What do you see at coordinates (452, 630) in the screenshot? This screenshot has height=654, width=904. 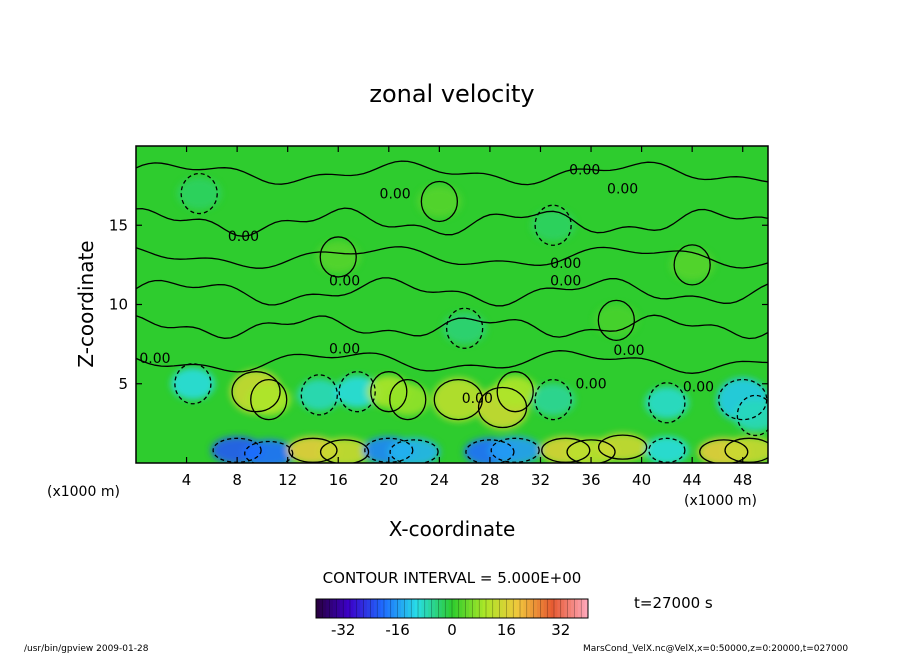 I see `colorbar-tick-label: 0` at bounding box center [452, 630].